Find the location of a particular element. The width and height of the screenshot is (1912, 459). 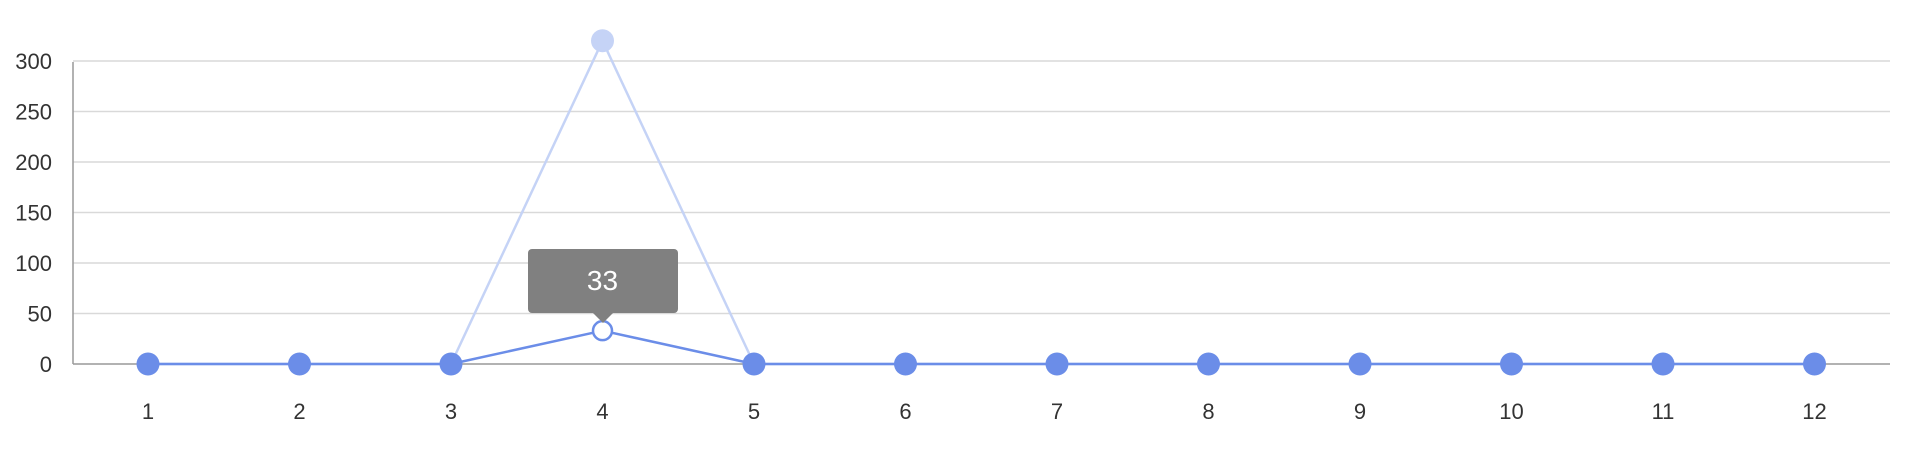

y-tick-label-50: 50 is located at coordinates (40, 314).